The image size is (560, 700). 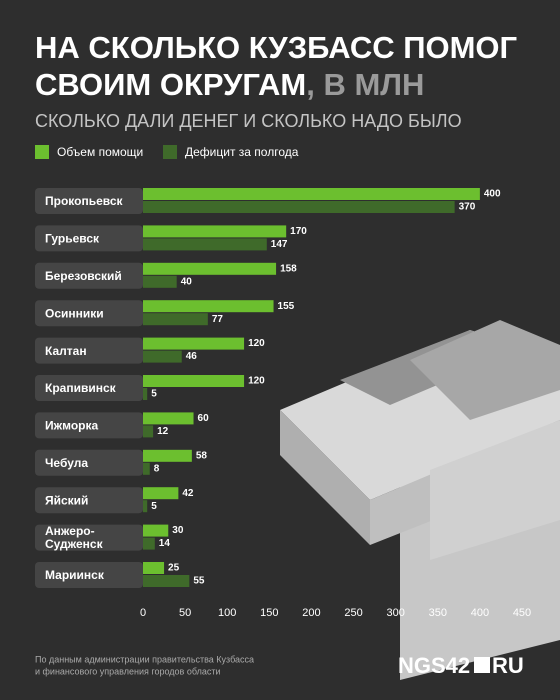 What do you see at coordinates (157, 468) in the screenshot?
I see `value-label: 8` at bounding box center [157, 468].